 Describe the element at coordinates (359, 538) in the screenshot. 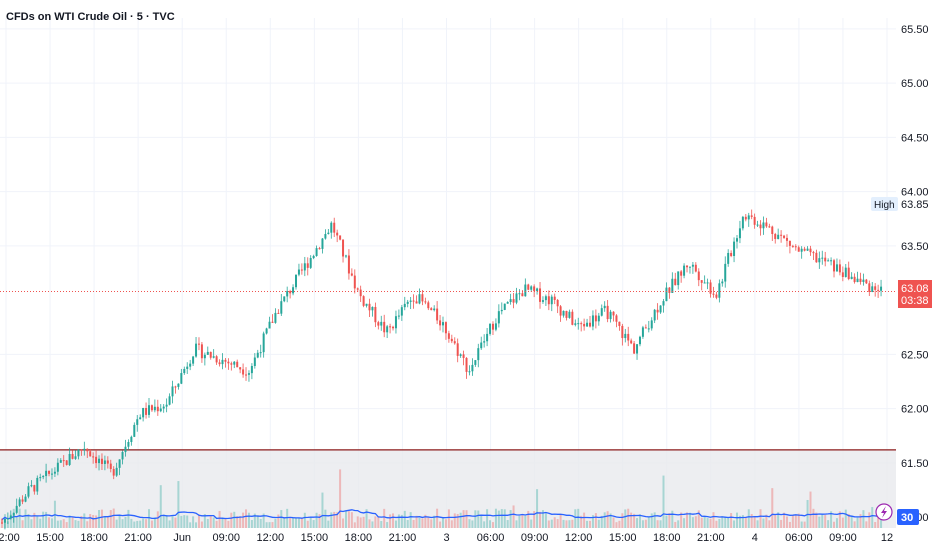

I see `time-tick-label: 18:00` at that location.